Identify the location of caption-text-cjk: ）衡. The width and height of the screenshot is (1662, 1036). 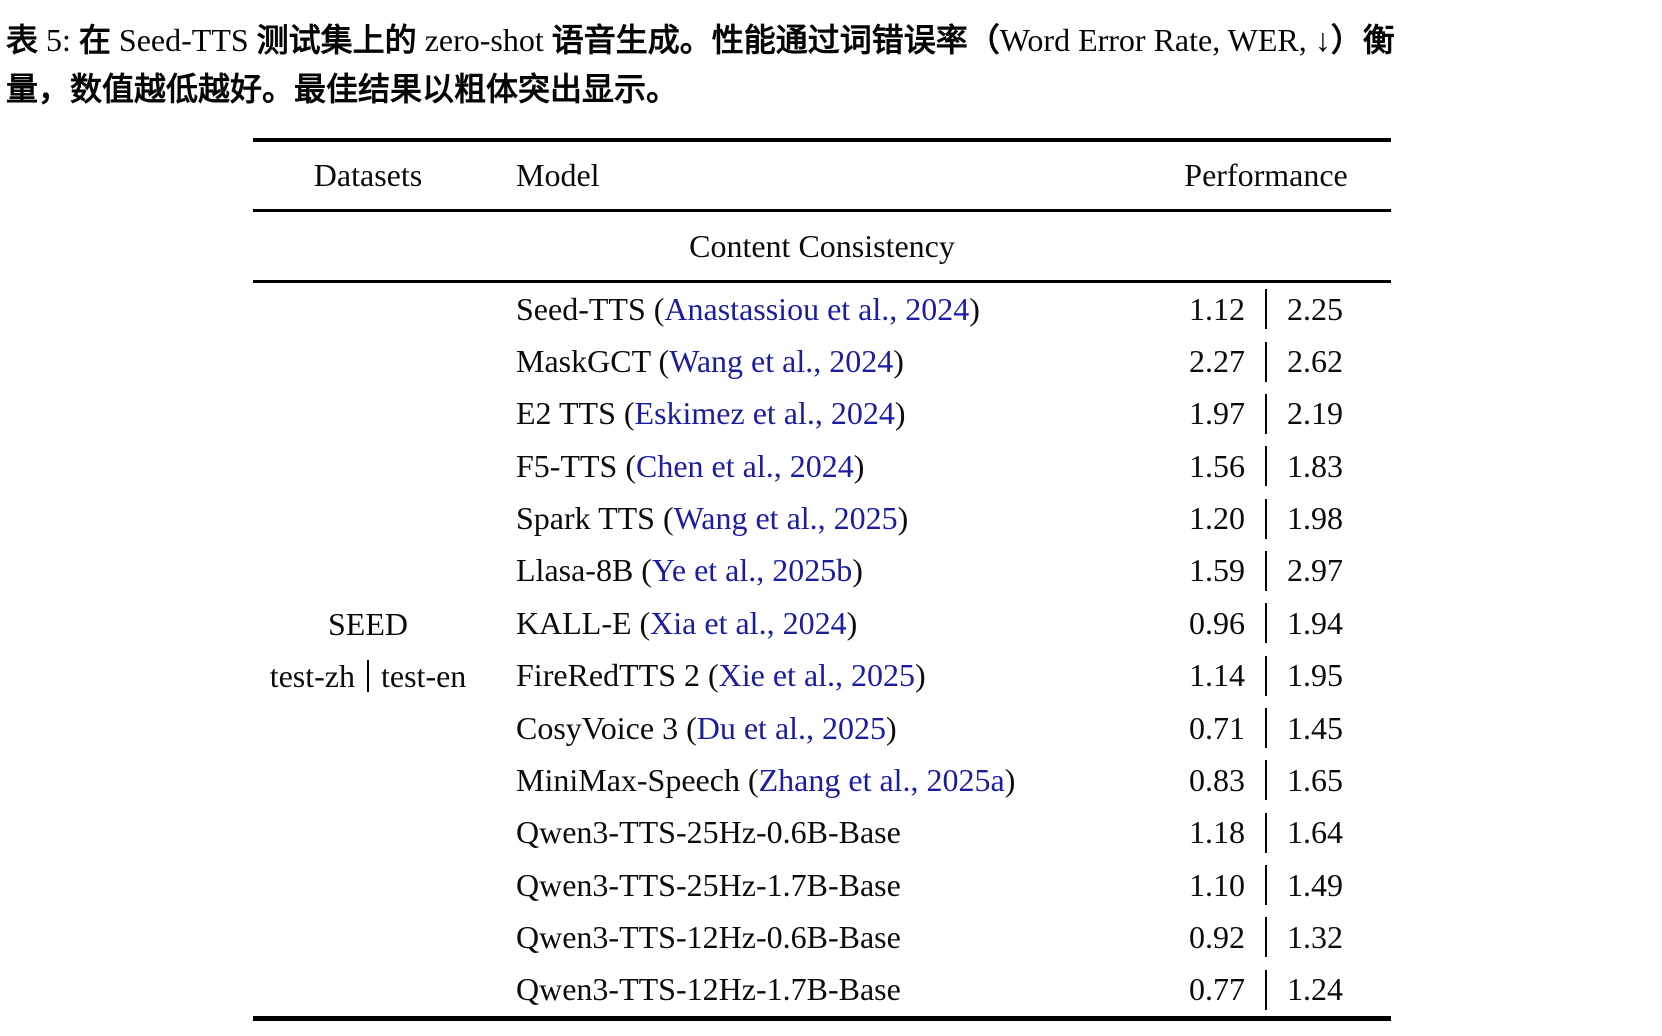
(1362, 40).